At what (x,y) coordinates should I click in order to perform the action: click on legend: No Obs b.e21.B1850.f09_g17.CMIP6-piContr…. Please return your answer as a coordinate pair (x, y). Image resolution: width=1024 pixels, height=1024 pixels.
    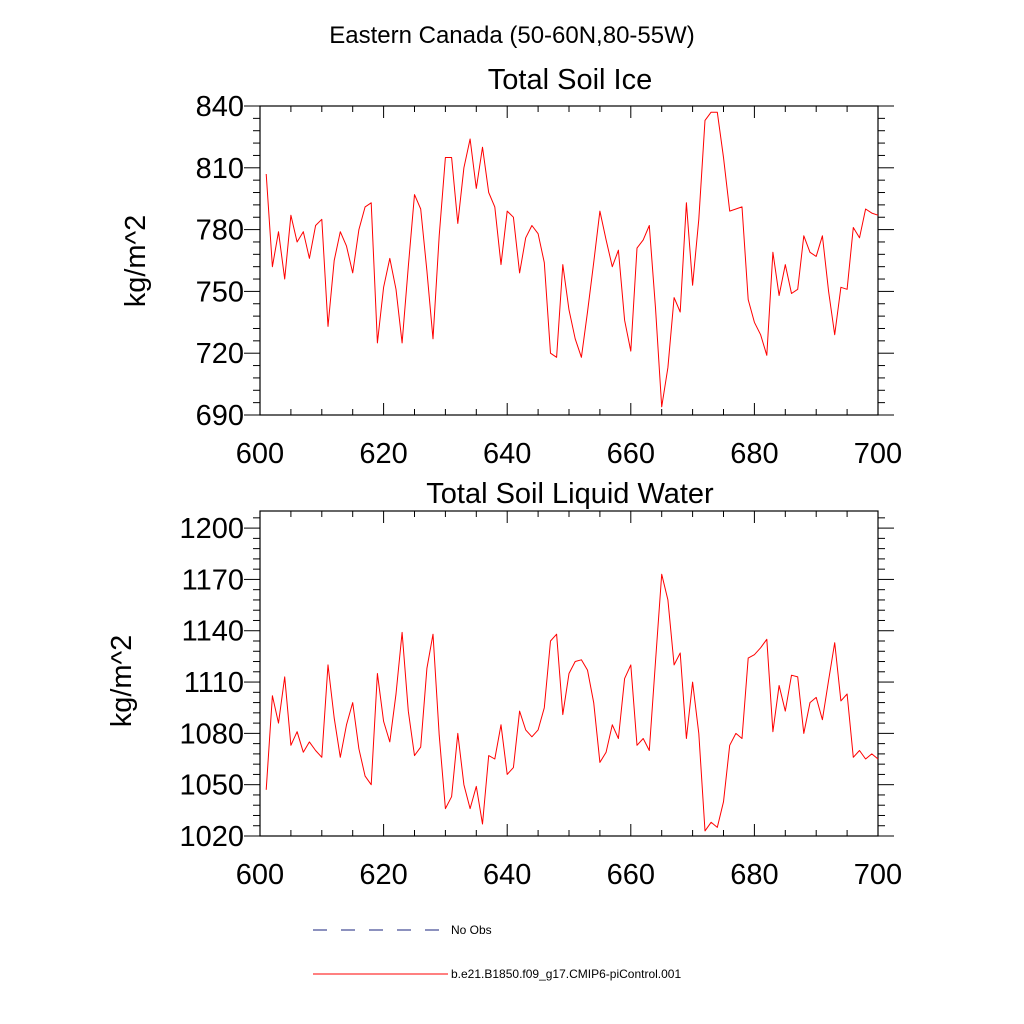
    Looking at the image, I should click on (497, 952).